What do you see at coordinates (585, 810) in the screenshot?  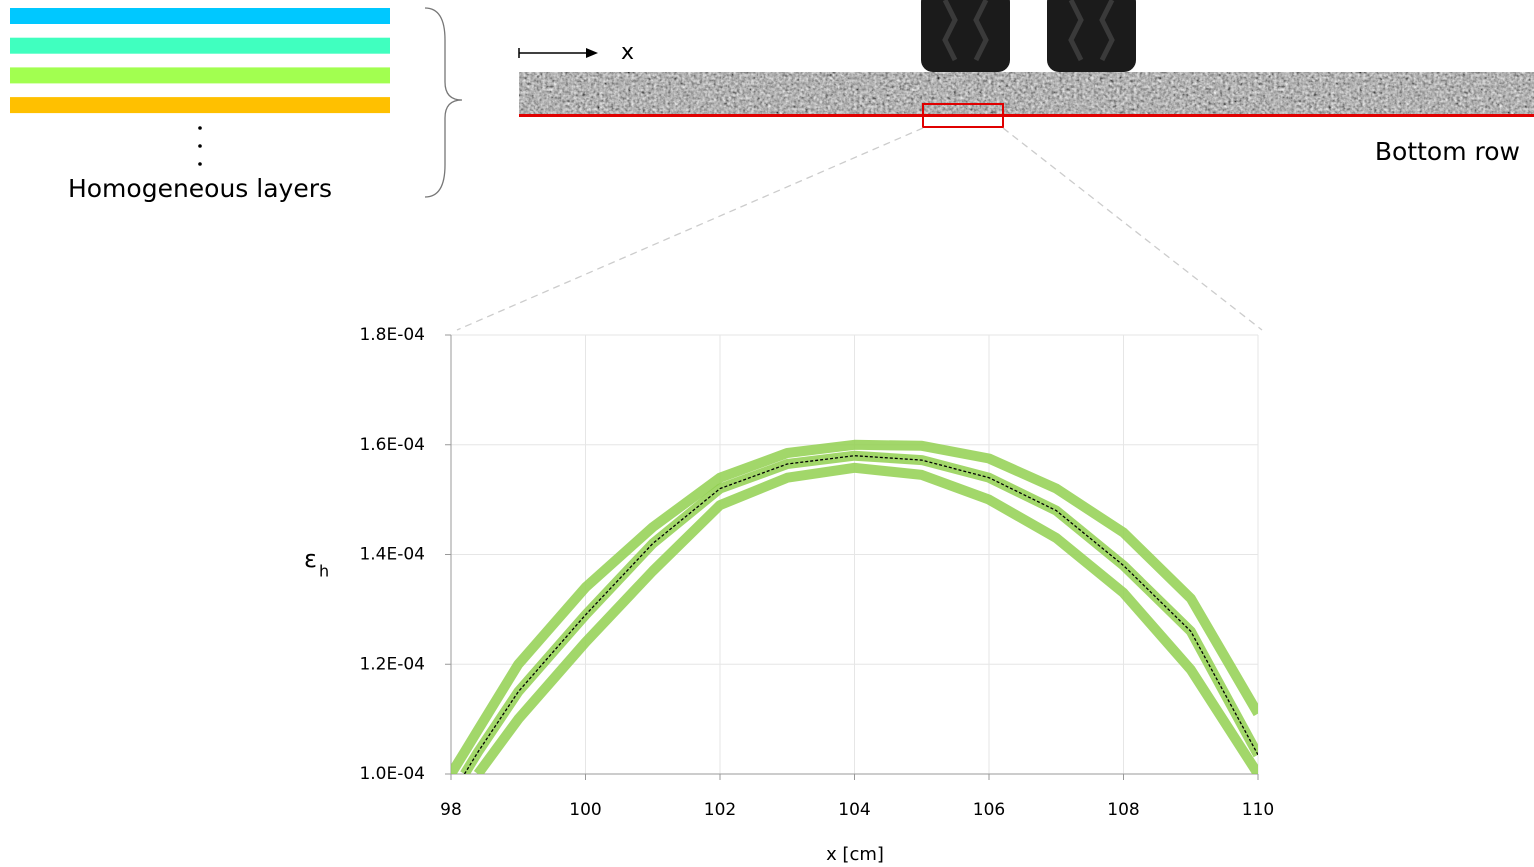 I see `x-tick-label: 100` at bounding box center [585, 810].